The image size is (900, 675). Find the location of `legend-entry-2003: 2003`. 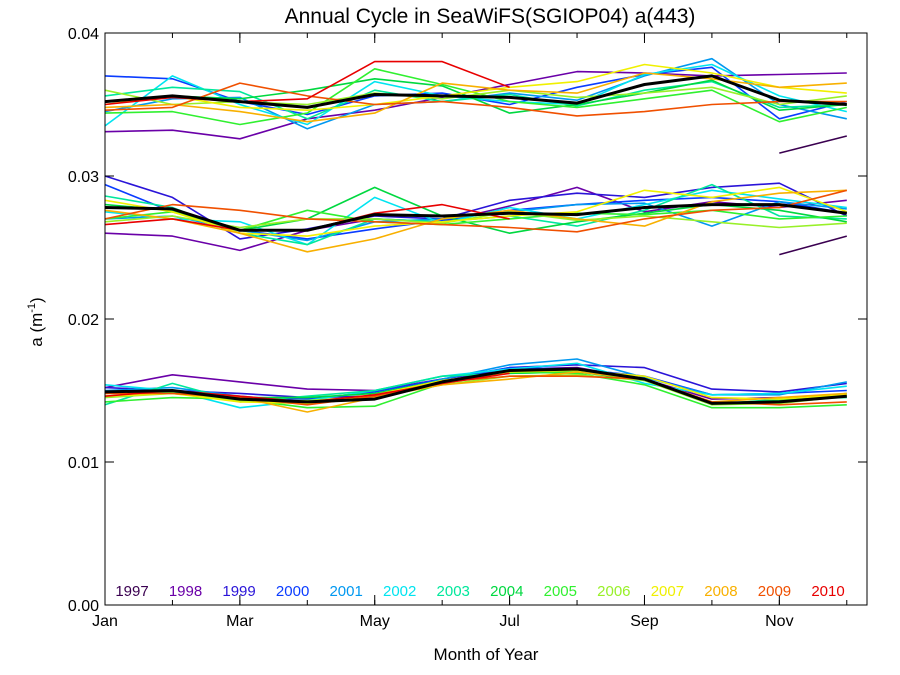

legend-entry-2003: 2003 is located at coordinates (453, 591).